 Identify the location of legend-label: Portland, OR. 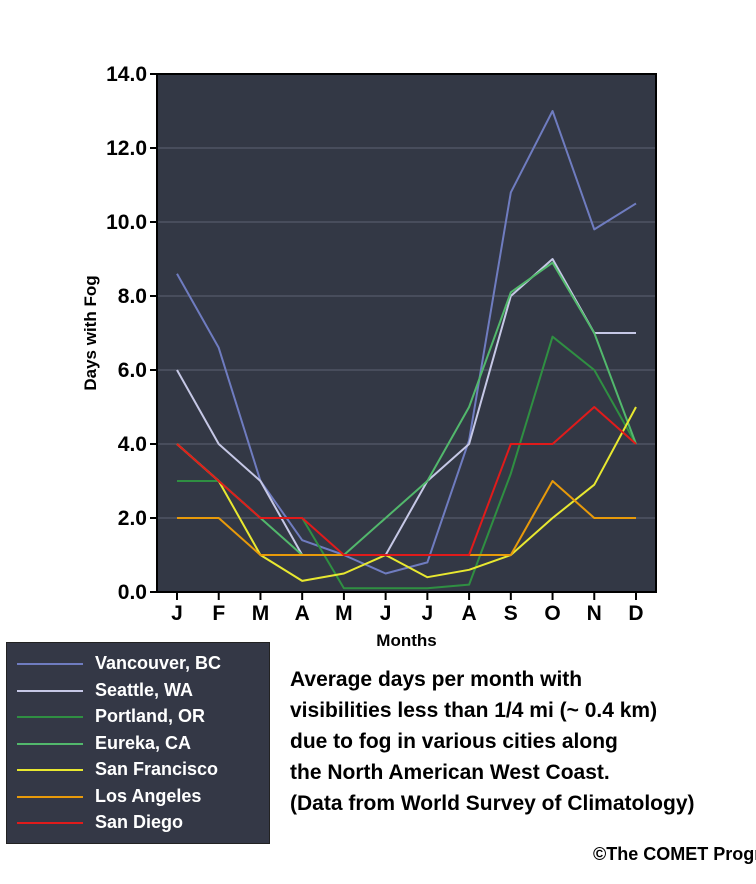
(150, 716).